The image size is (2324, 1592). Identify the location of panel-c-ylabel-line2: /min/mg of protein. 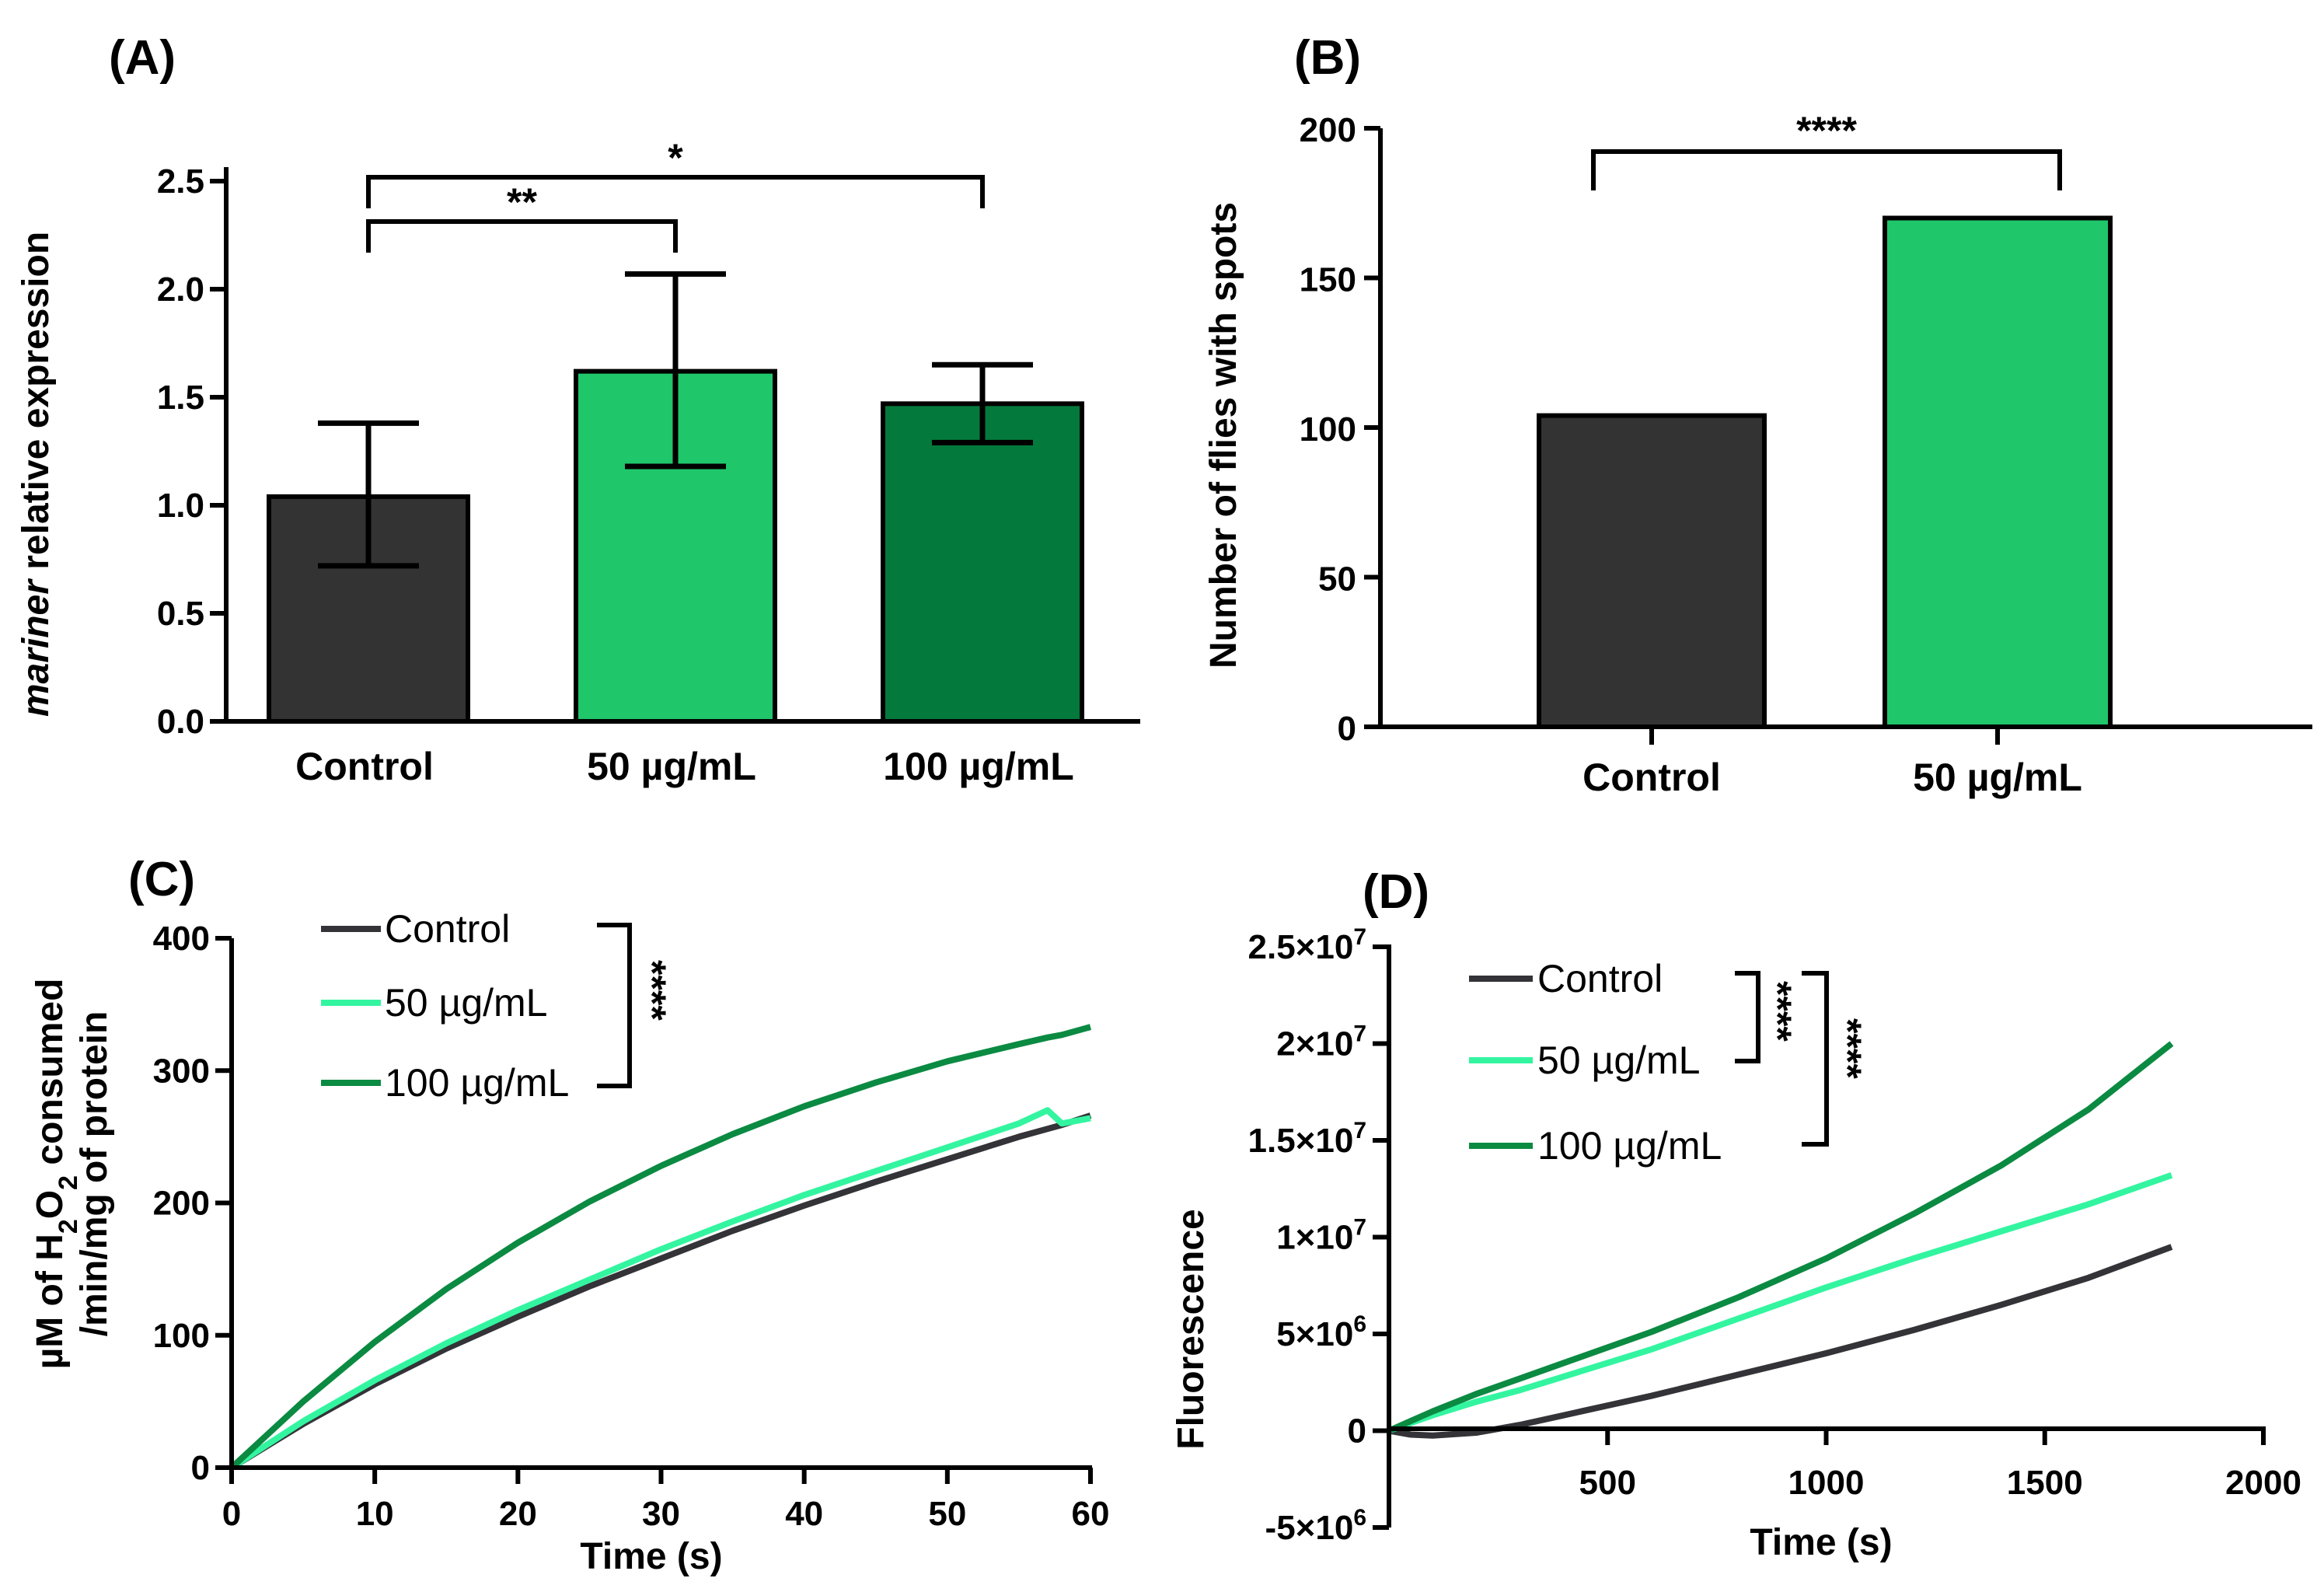
(94, 1174).